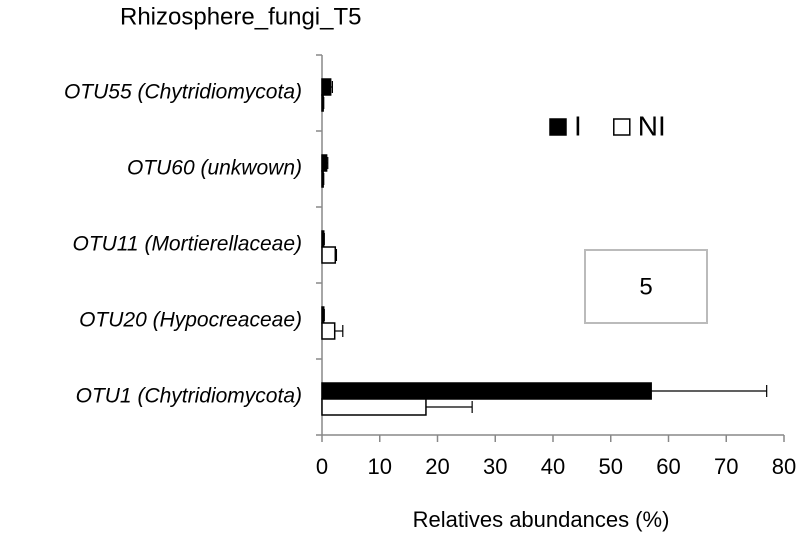  Describe the element at coordinates (437, 466) in the screenshot. I see `x-tick-label: 20` at that location.